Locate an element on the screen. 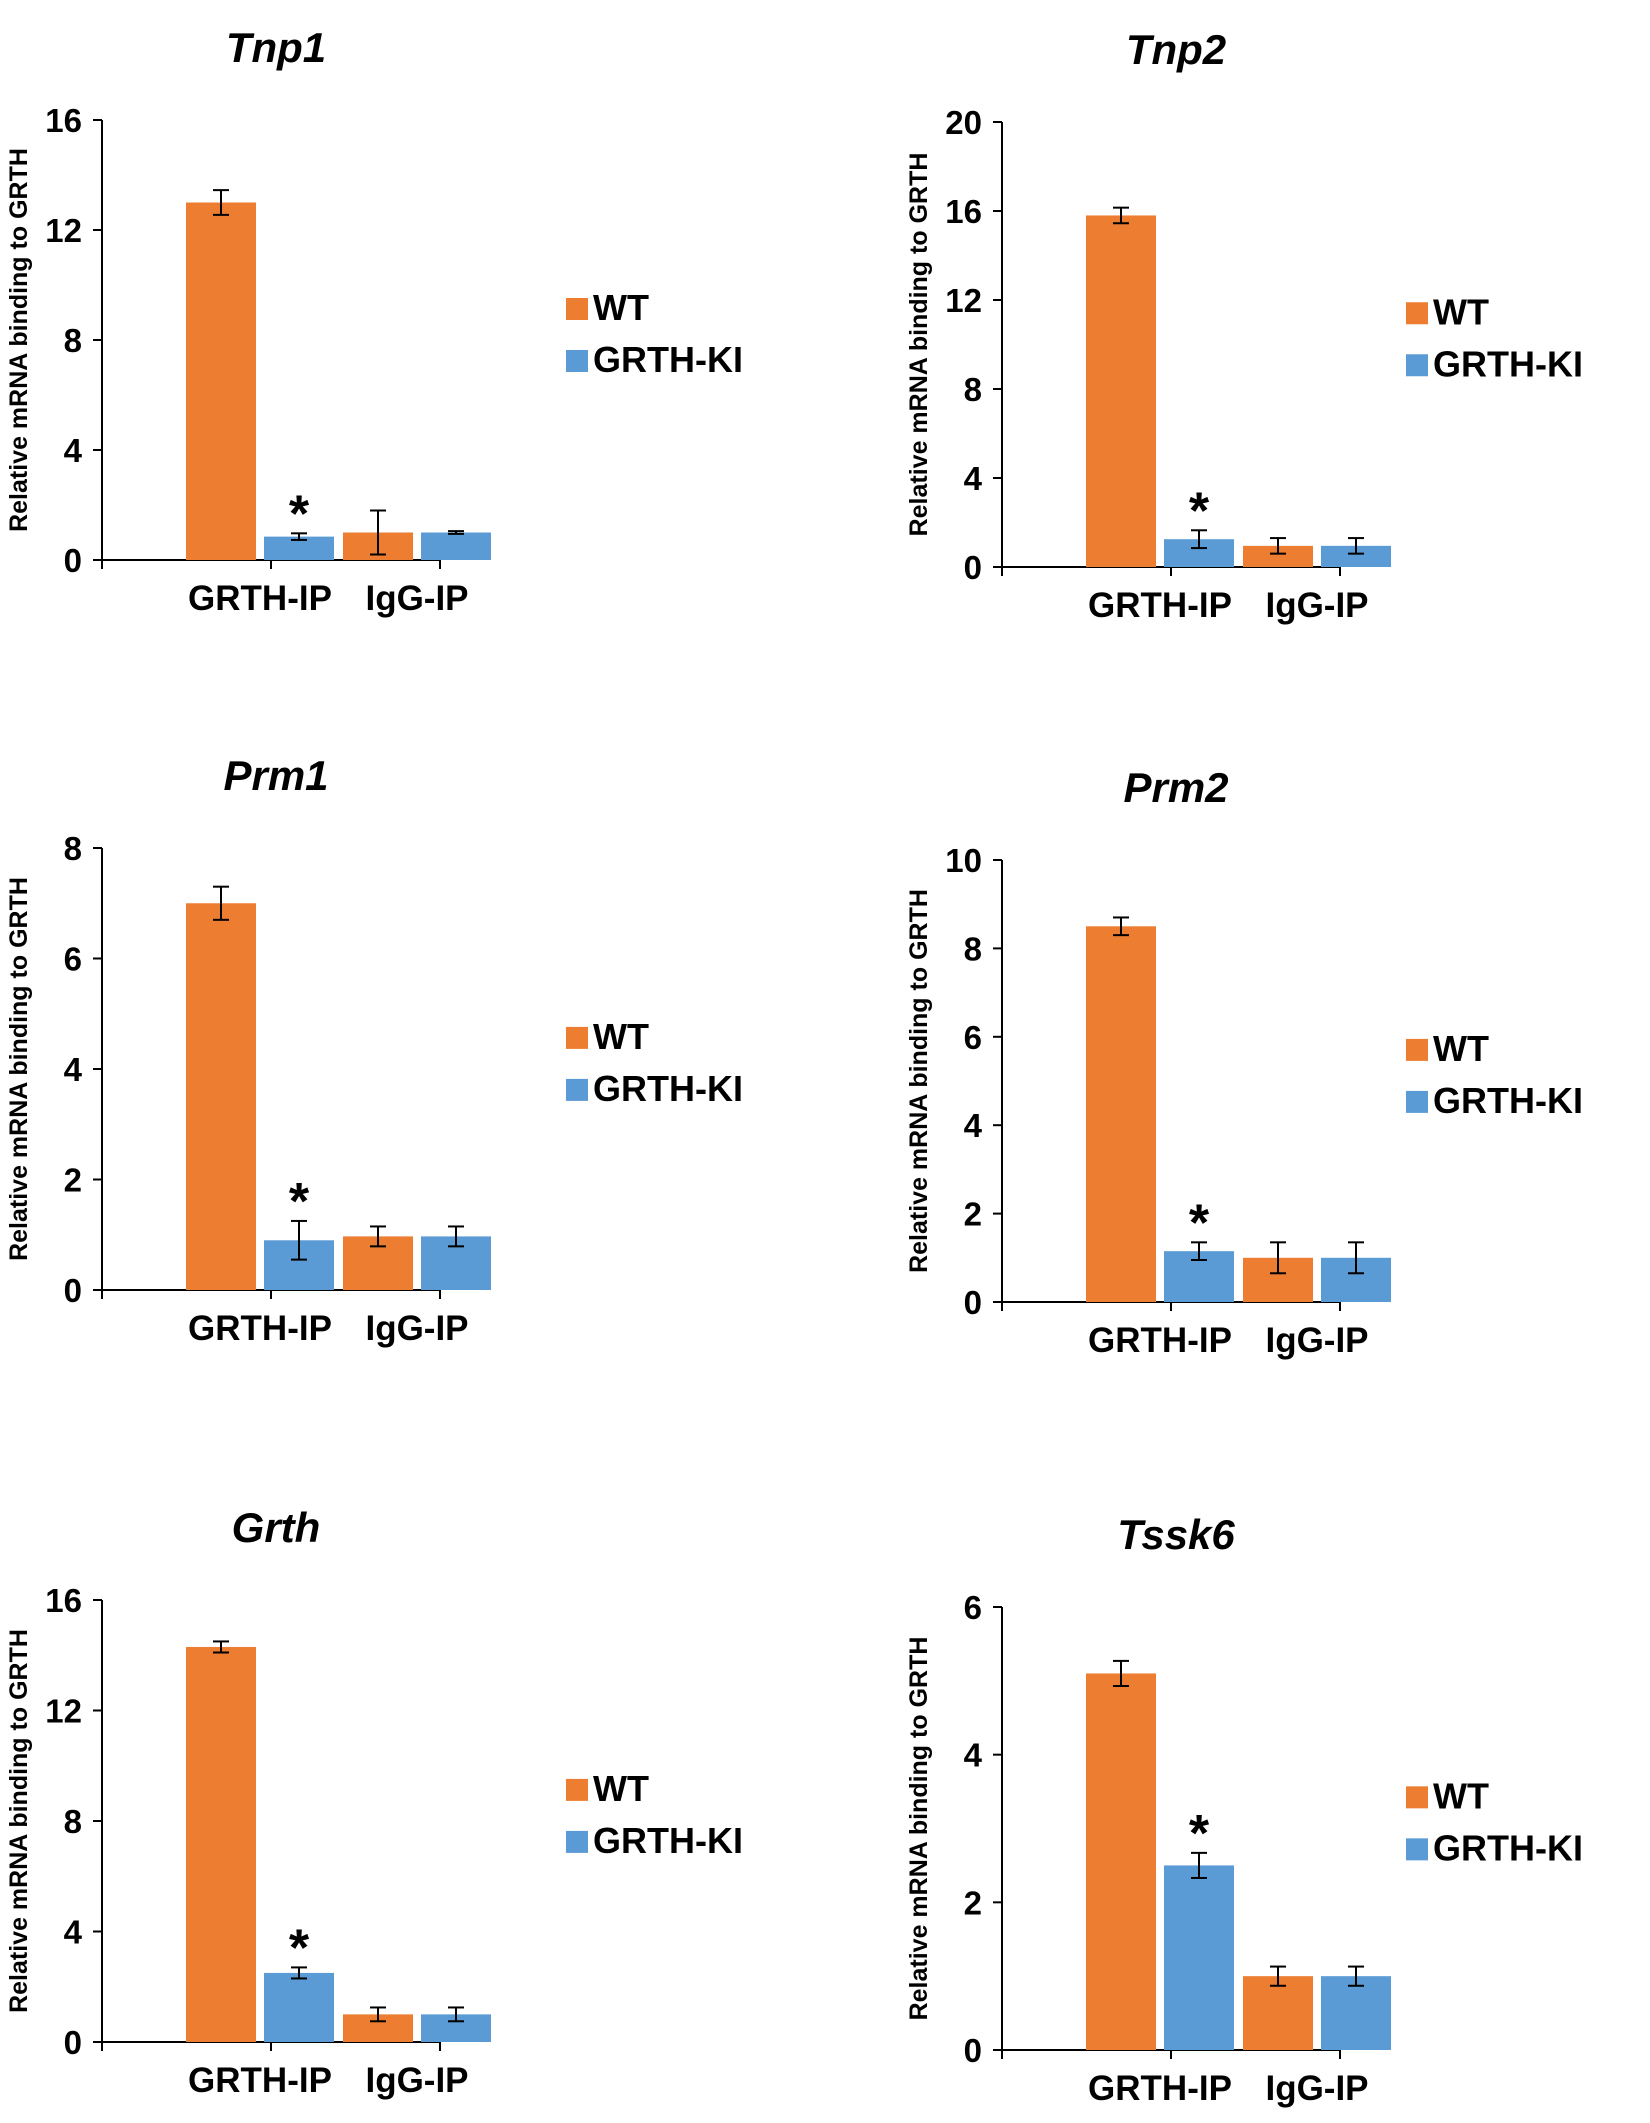  chart-title: Prm1 is located at coordinates (275, 775).